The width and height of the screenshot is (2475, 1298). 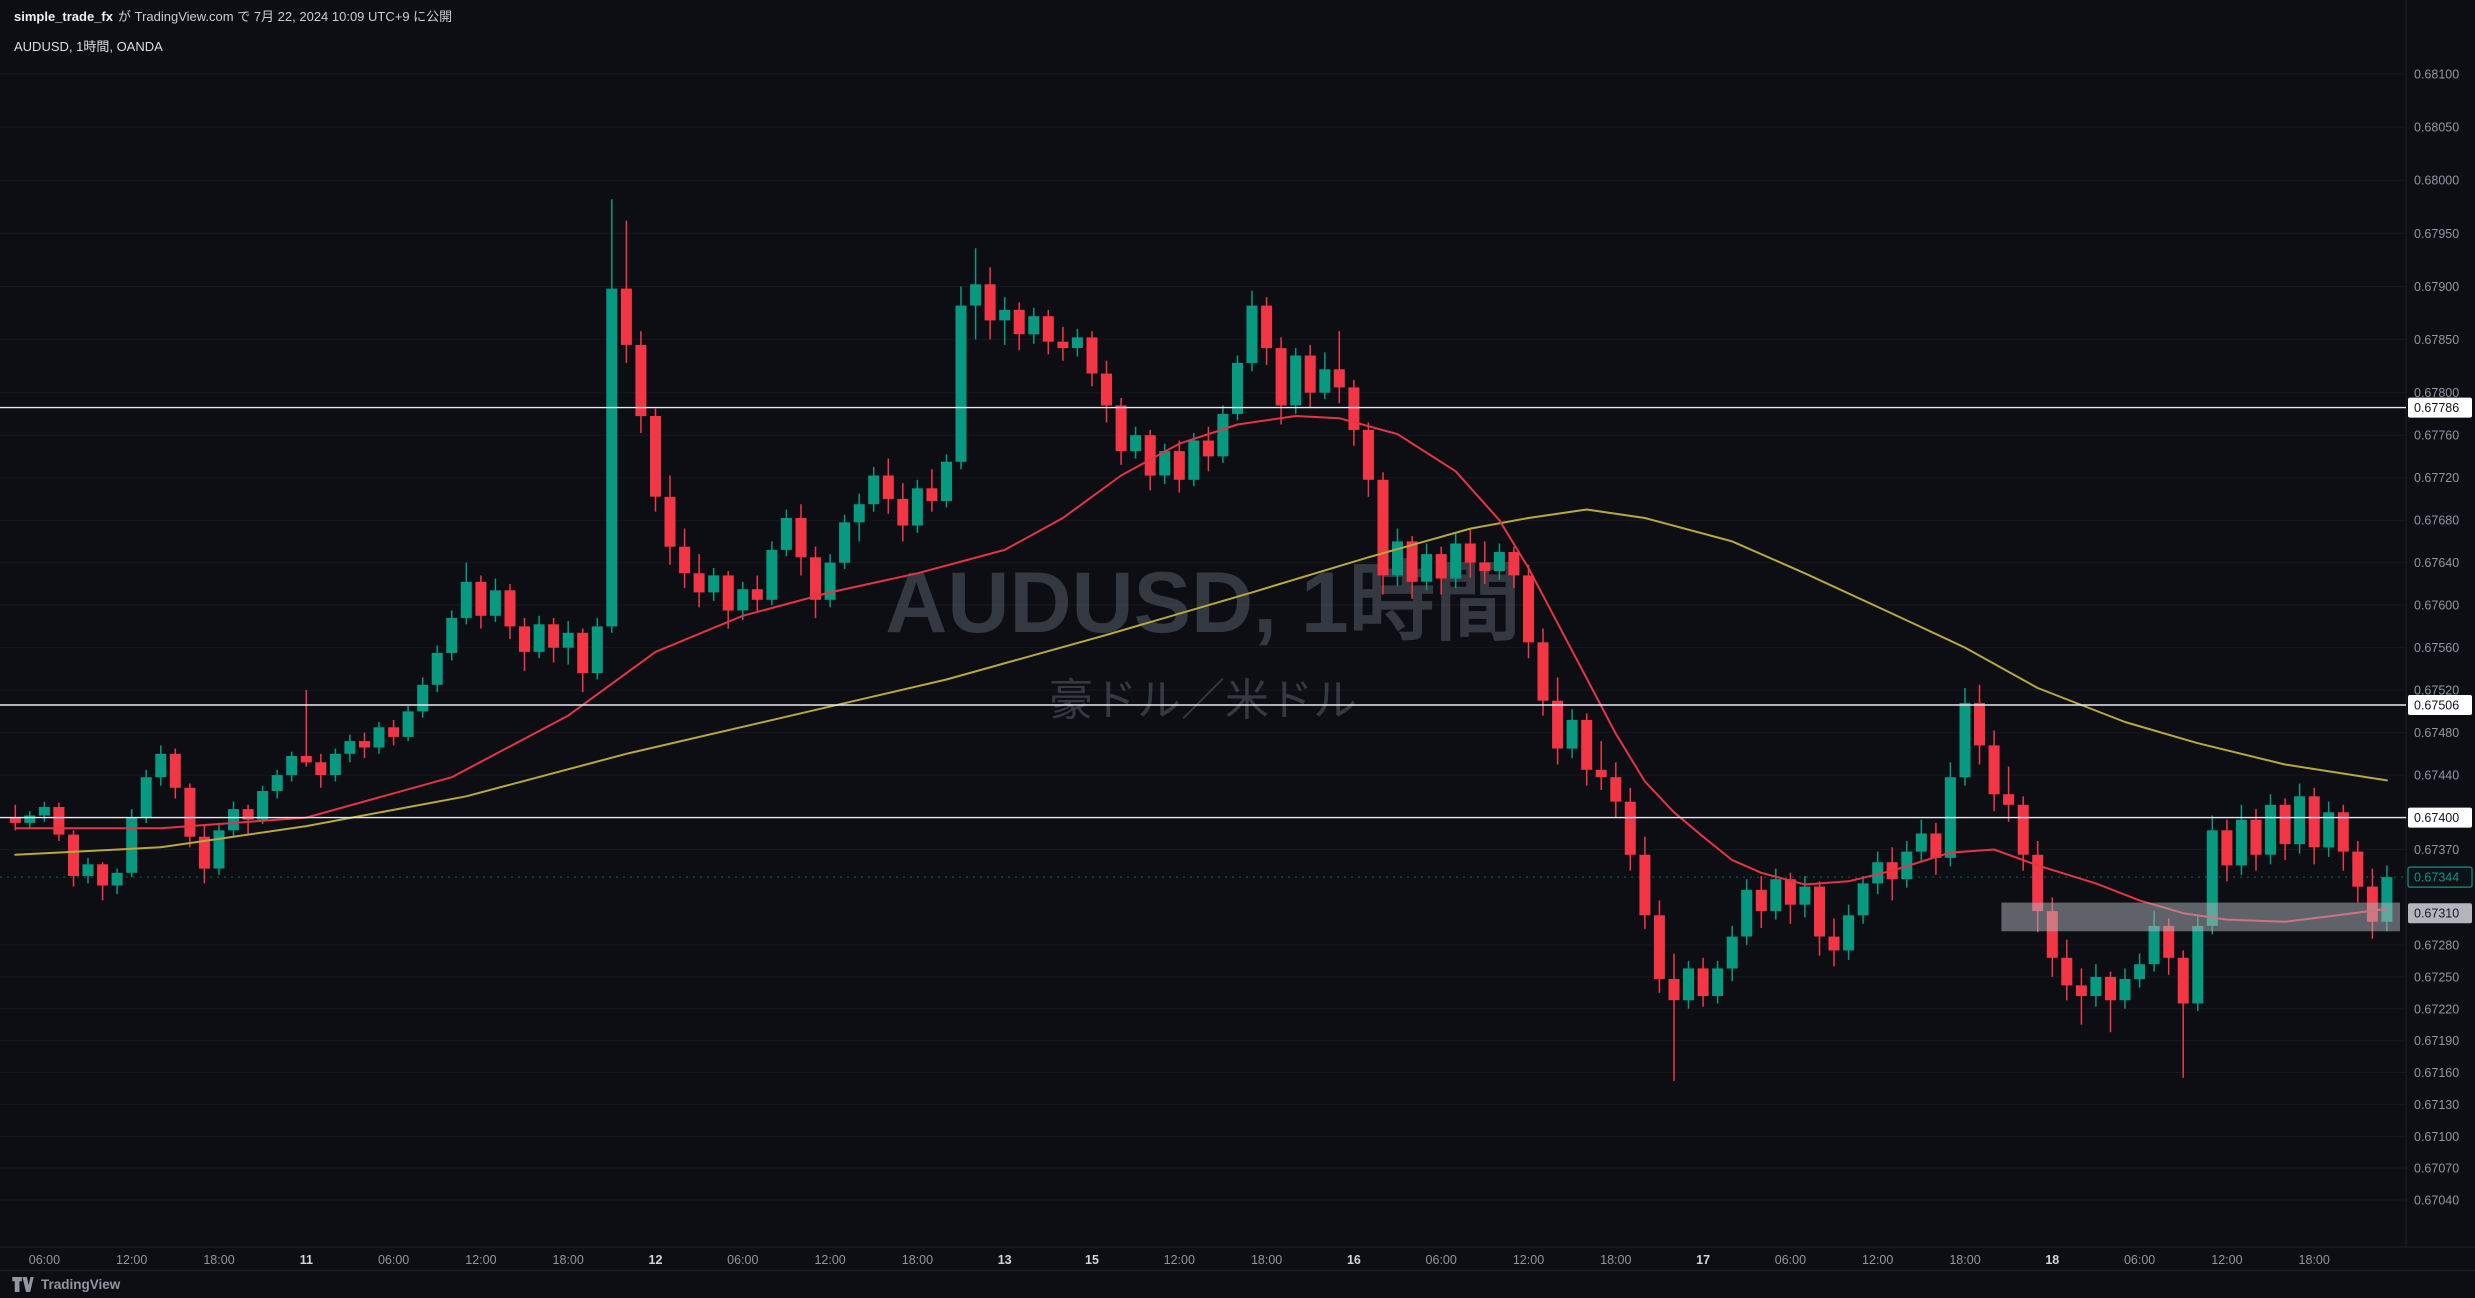 I want to click on price-axis-tick: 0.67680, so click(x=2436, y=521).